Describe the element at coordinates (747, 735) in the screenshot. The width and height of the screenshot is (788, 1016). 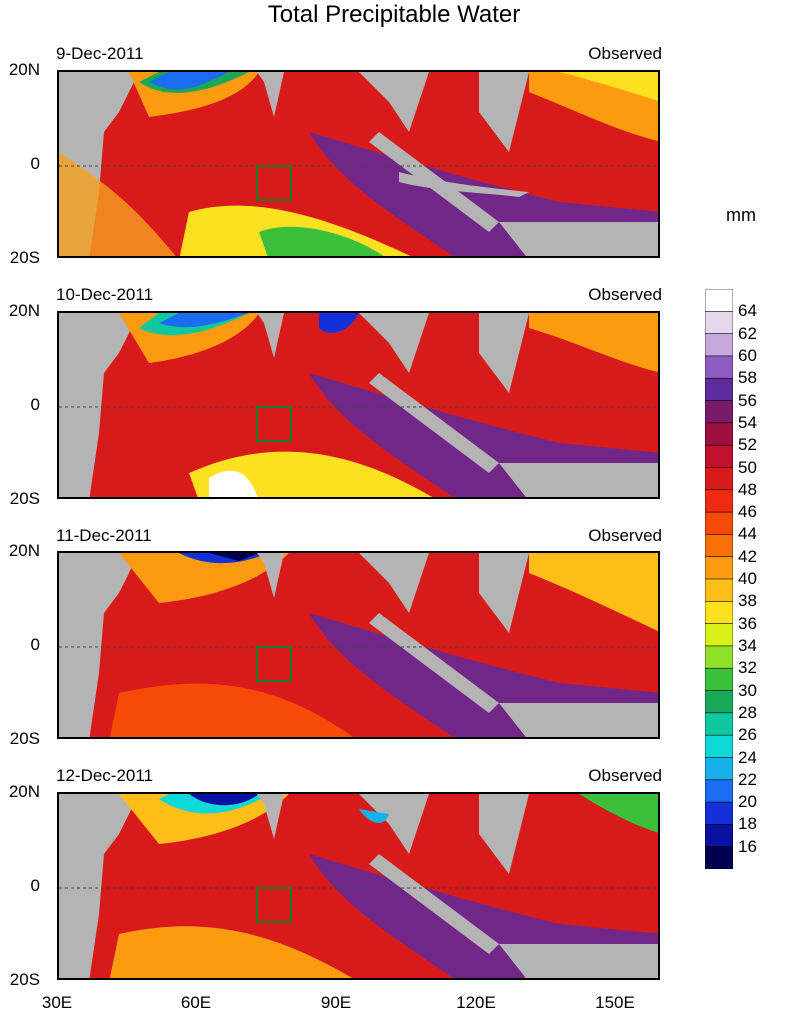
I see `colorbar-label: 26` at that location.